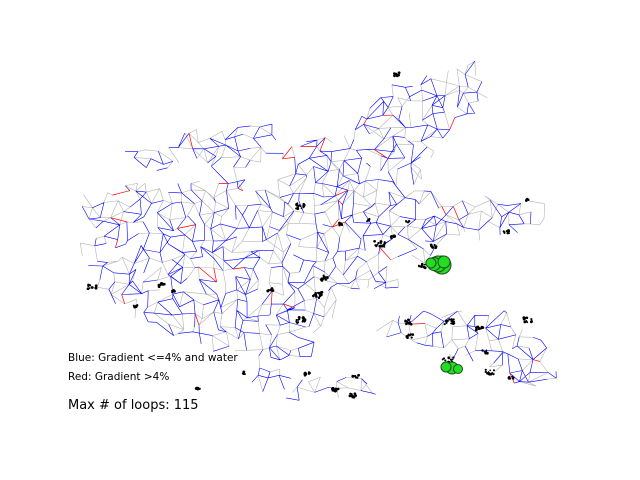  I want to click on legend-blue-label: Blue: Gradient <=4% and water, so click(153, 358).